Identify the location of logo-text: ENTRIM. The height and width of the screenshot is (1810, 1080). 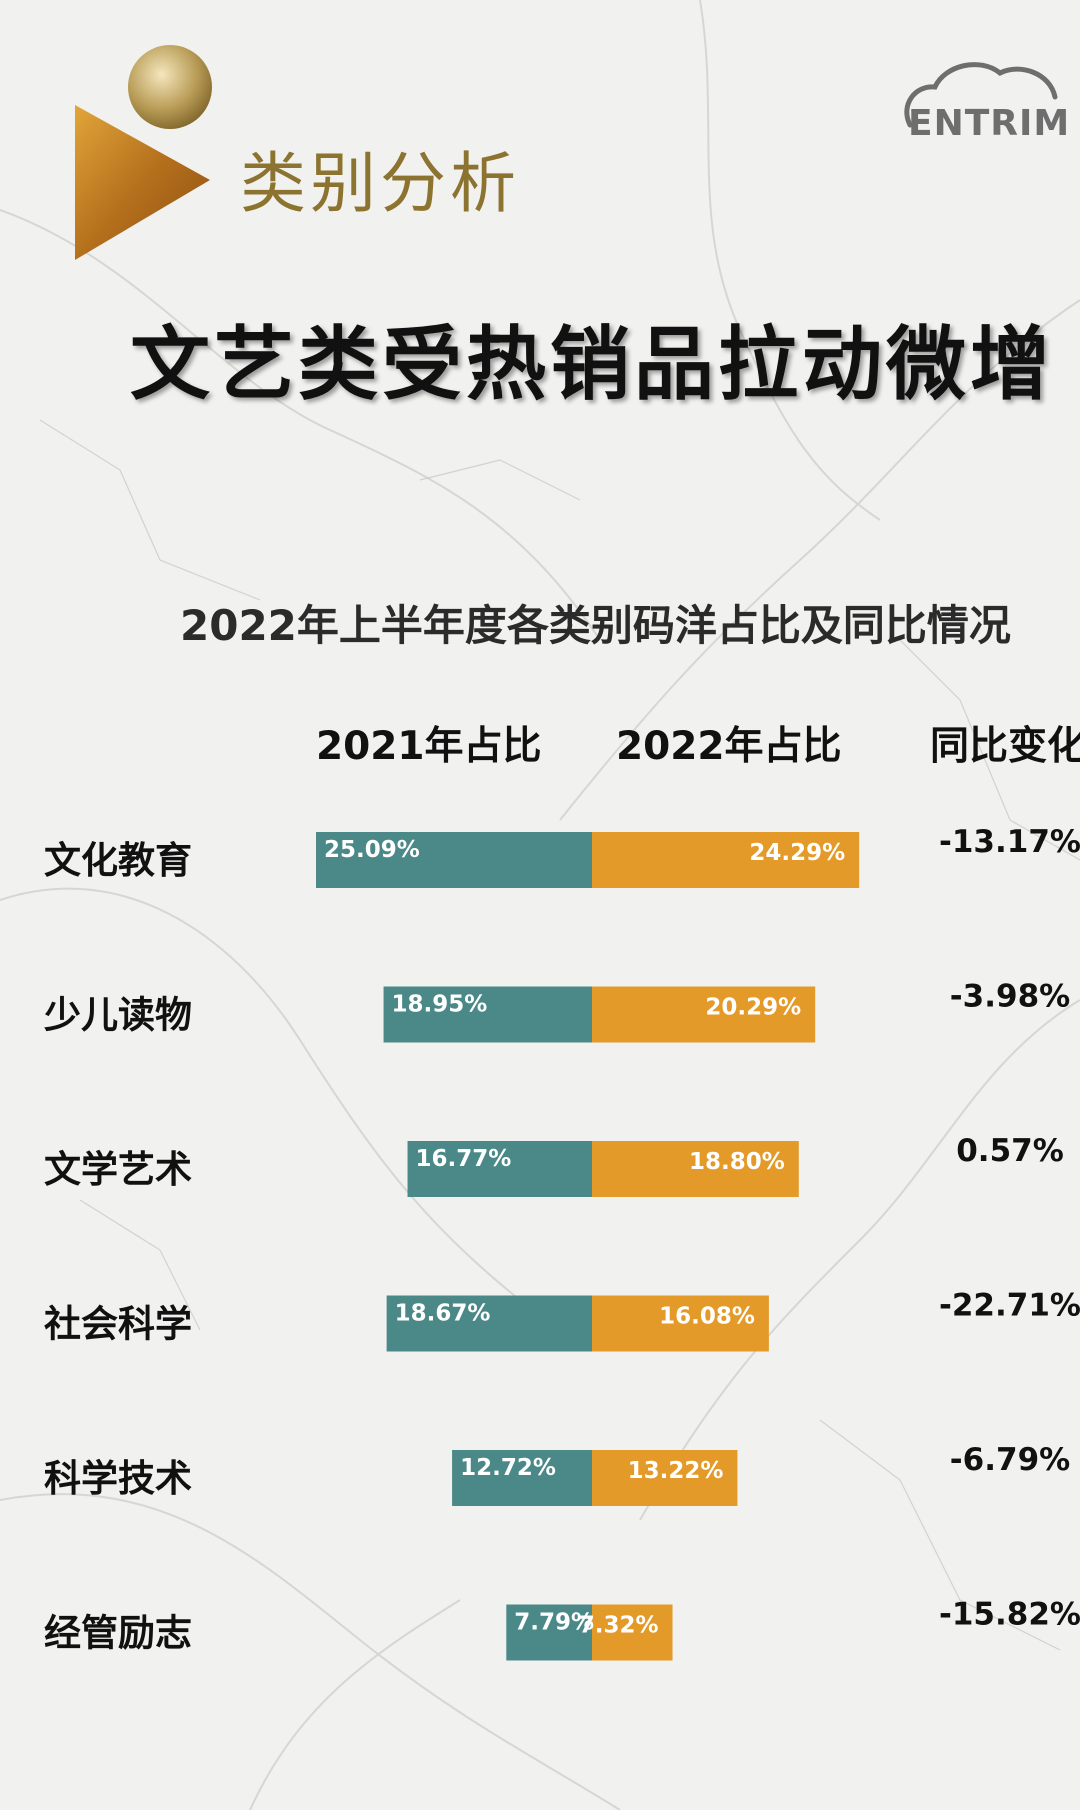
(989, 123).